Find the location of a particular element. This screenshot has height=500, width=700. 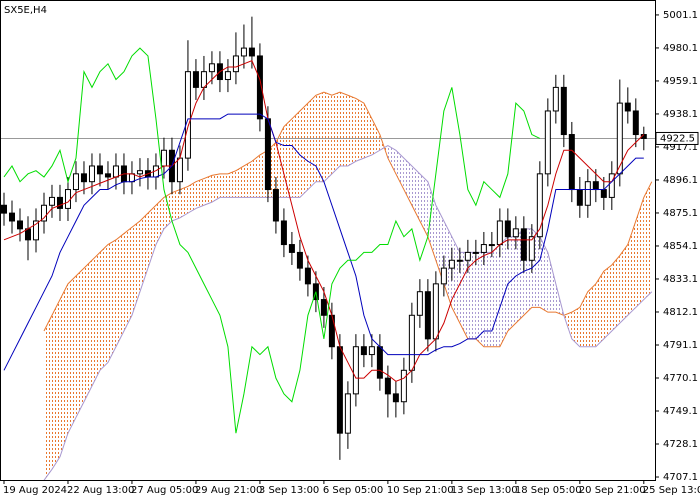

y-tick-label: 4938.1 is located at coordinates (680, 114).